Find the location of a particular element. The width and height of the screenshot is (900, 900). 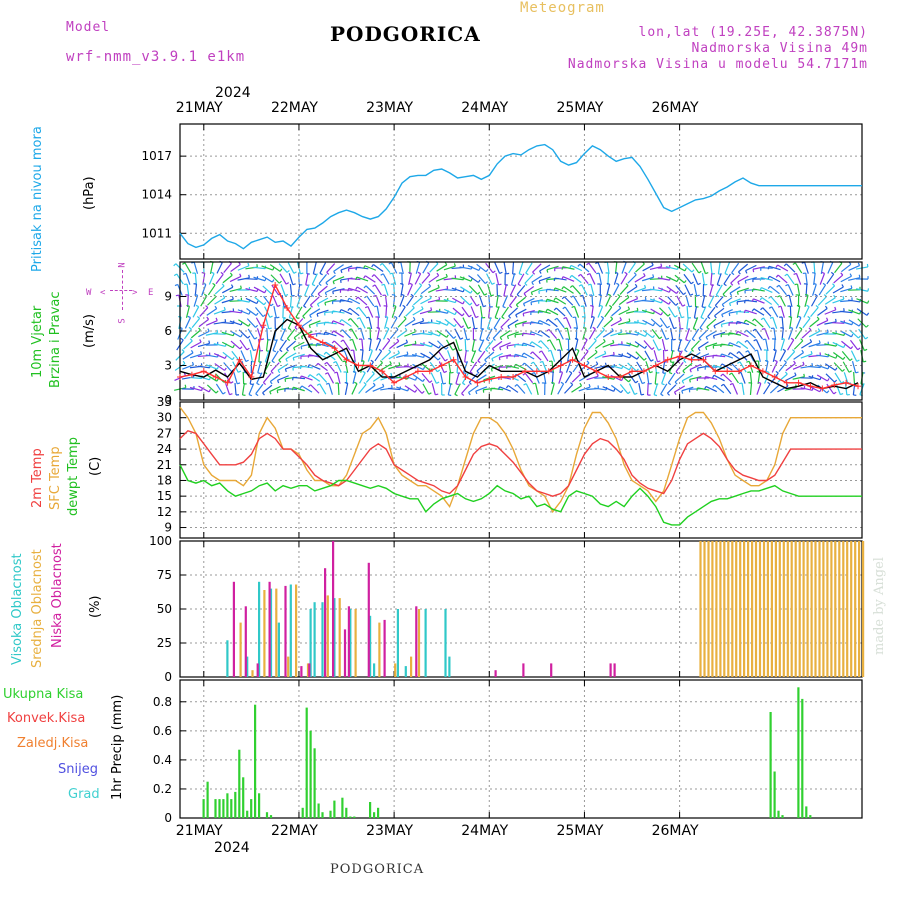

y-tick-label: 25 is located at coordinates (164, 643).